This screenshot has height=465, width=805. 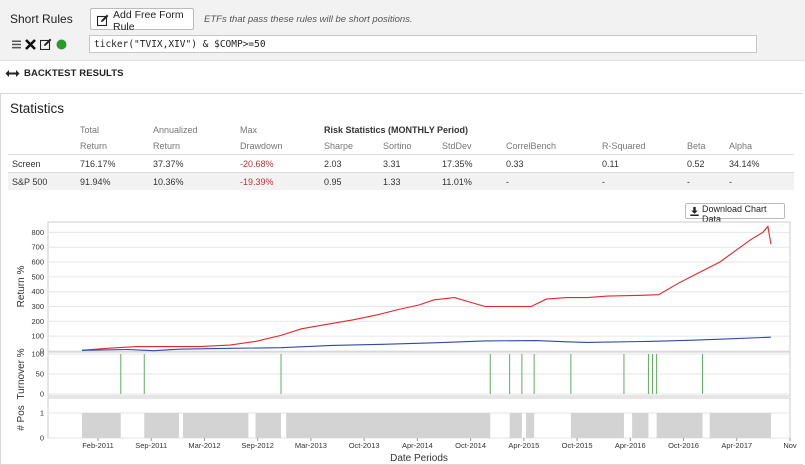 I want to click on rule-actions, so click(x=39, y=44).